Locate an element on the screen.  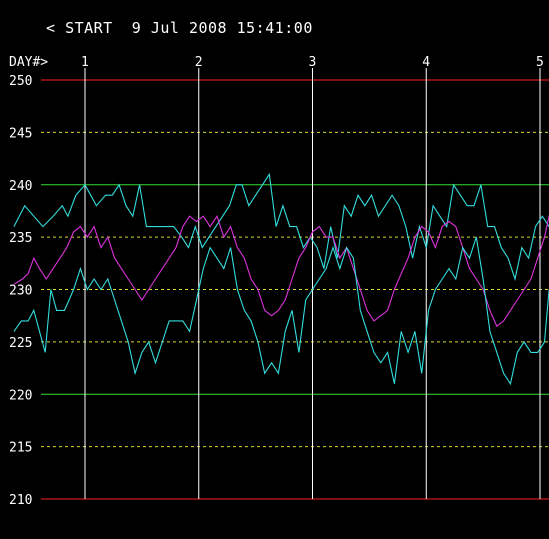
x-axis-label: DAY#> is located at coordinates (28, 62).